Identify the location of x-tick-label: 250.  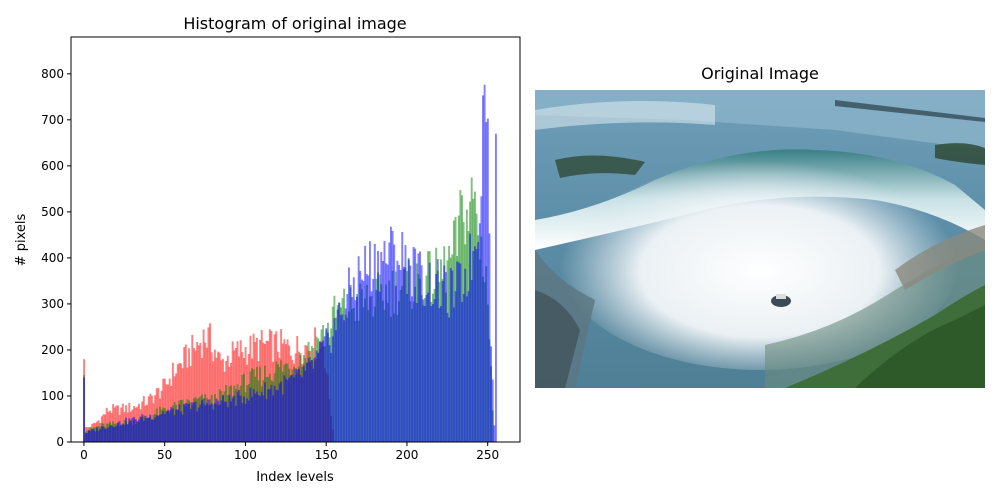
(487, 455).